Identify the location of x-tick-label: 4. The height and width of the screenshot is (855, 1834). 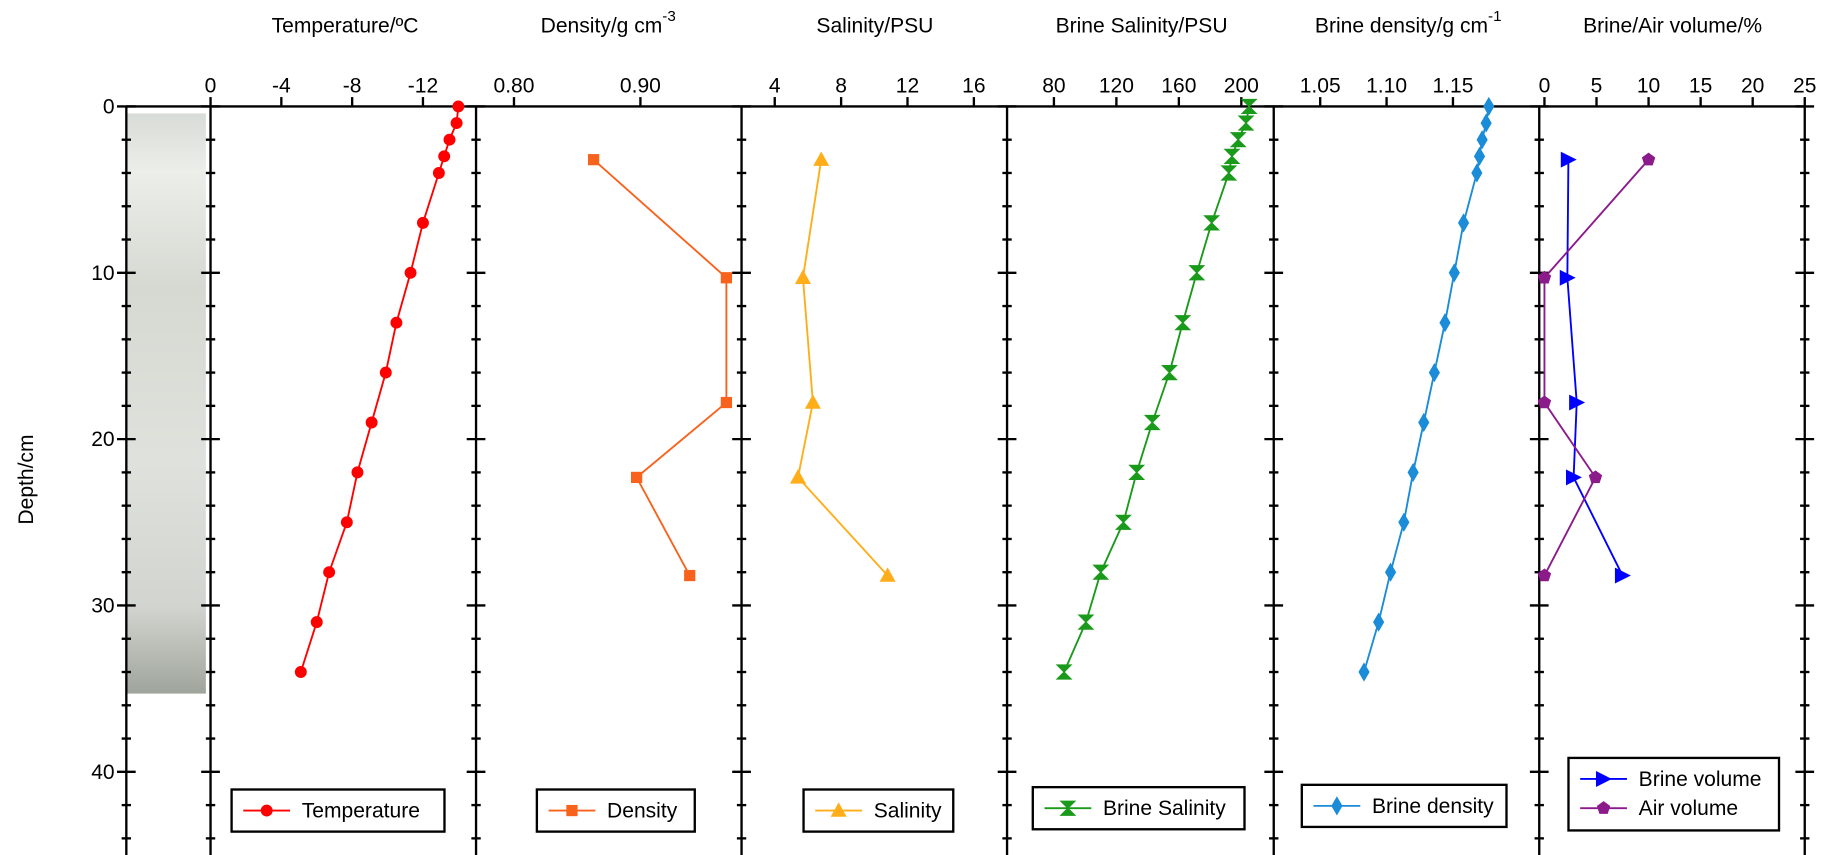
(775, 85).